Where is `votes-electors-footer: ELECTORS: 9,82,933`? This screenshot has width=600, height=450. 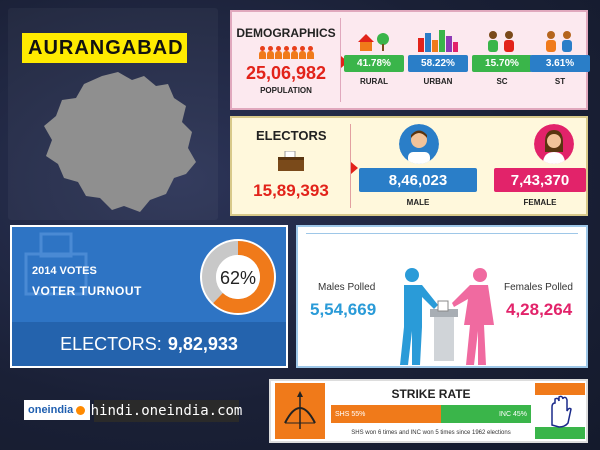 votes-electors-footer: ELECTORS: 9,82,933 is located at coordinates (149, 344).